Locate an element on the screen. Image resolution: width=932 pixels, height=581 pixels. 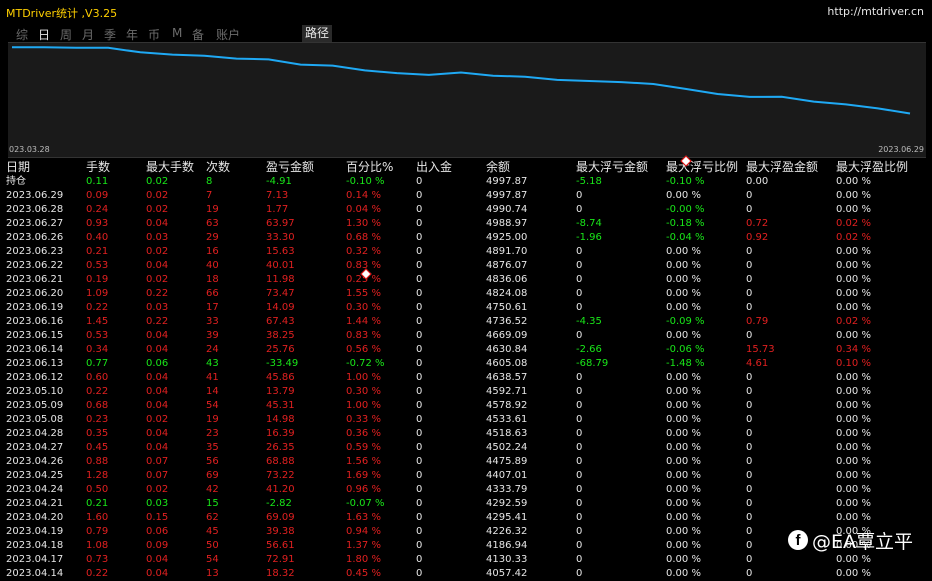
cell-count: 19 is located at coordinates (212, 209).